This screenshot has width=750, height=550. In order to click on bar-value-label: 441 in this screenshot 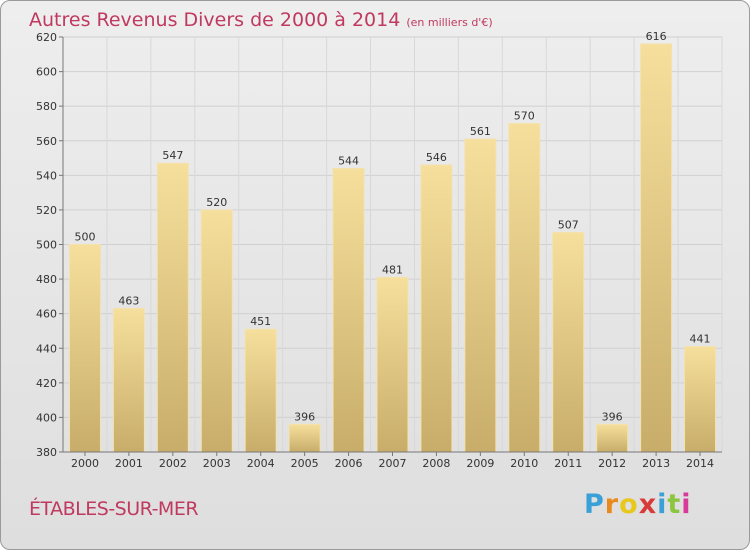, I will do `click(700, 339)`.